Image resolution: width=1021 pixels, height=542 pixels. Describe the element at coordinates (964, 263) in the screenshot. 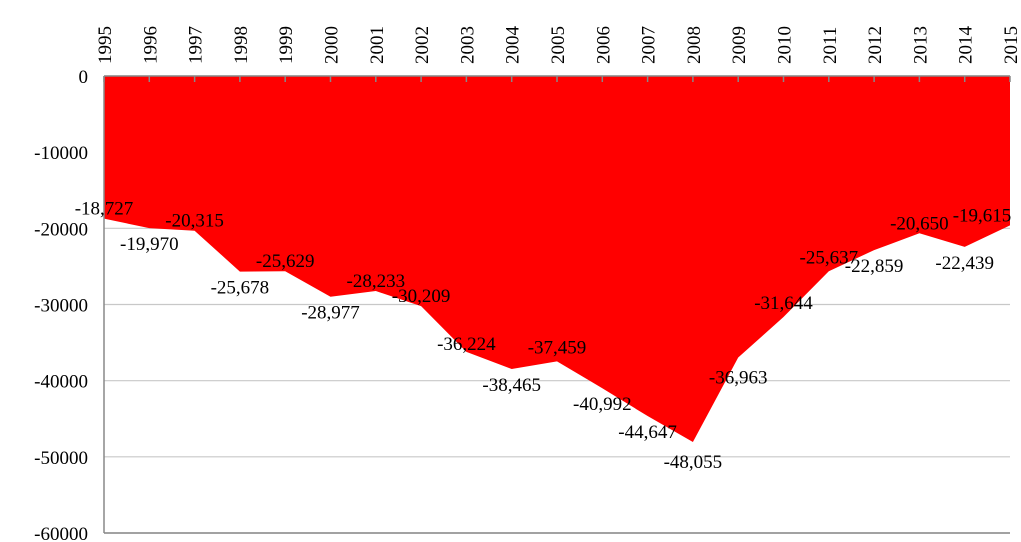

I see `data-label: -22,439` at that location.